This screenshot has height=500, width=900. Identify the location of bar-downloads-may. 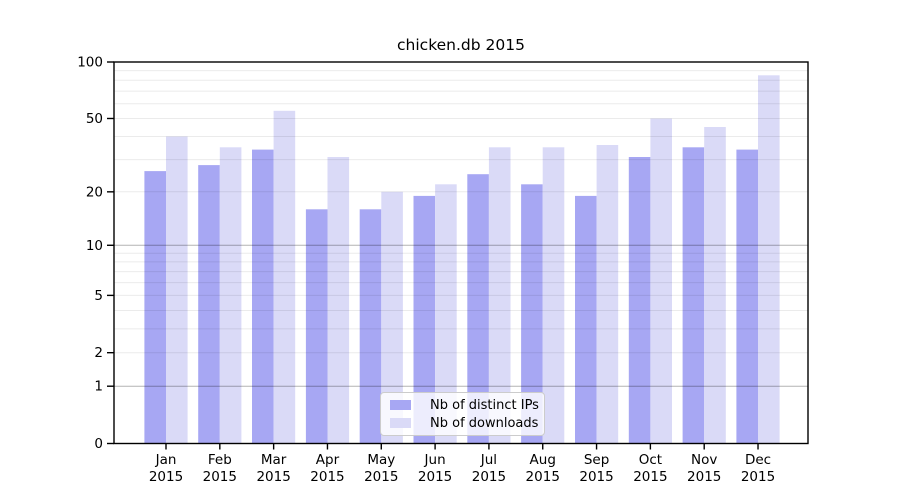
(392, 317).